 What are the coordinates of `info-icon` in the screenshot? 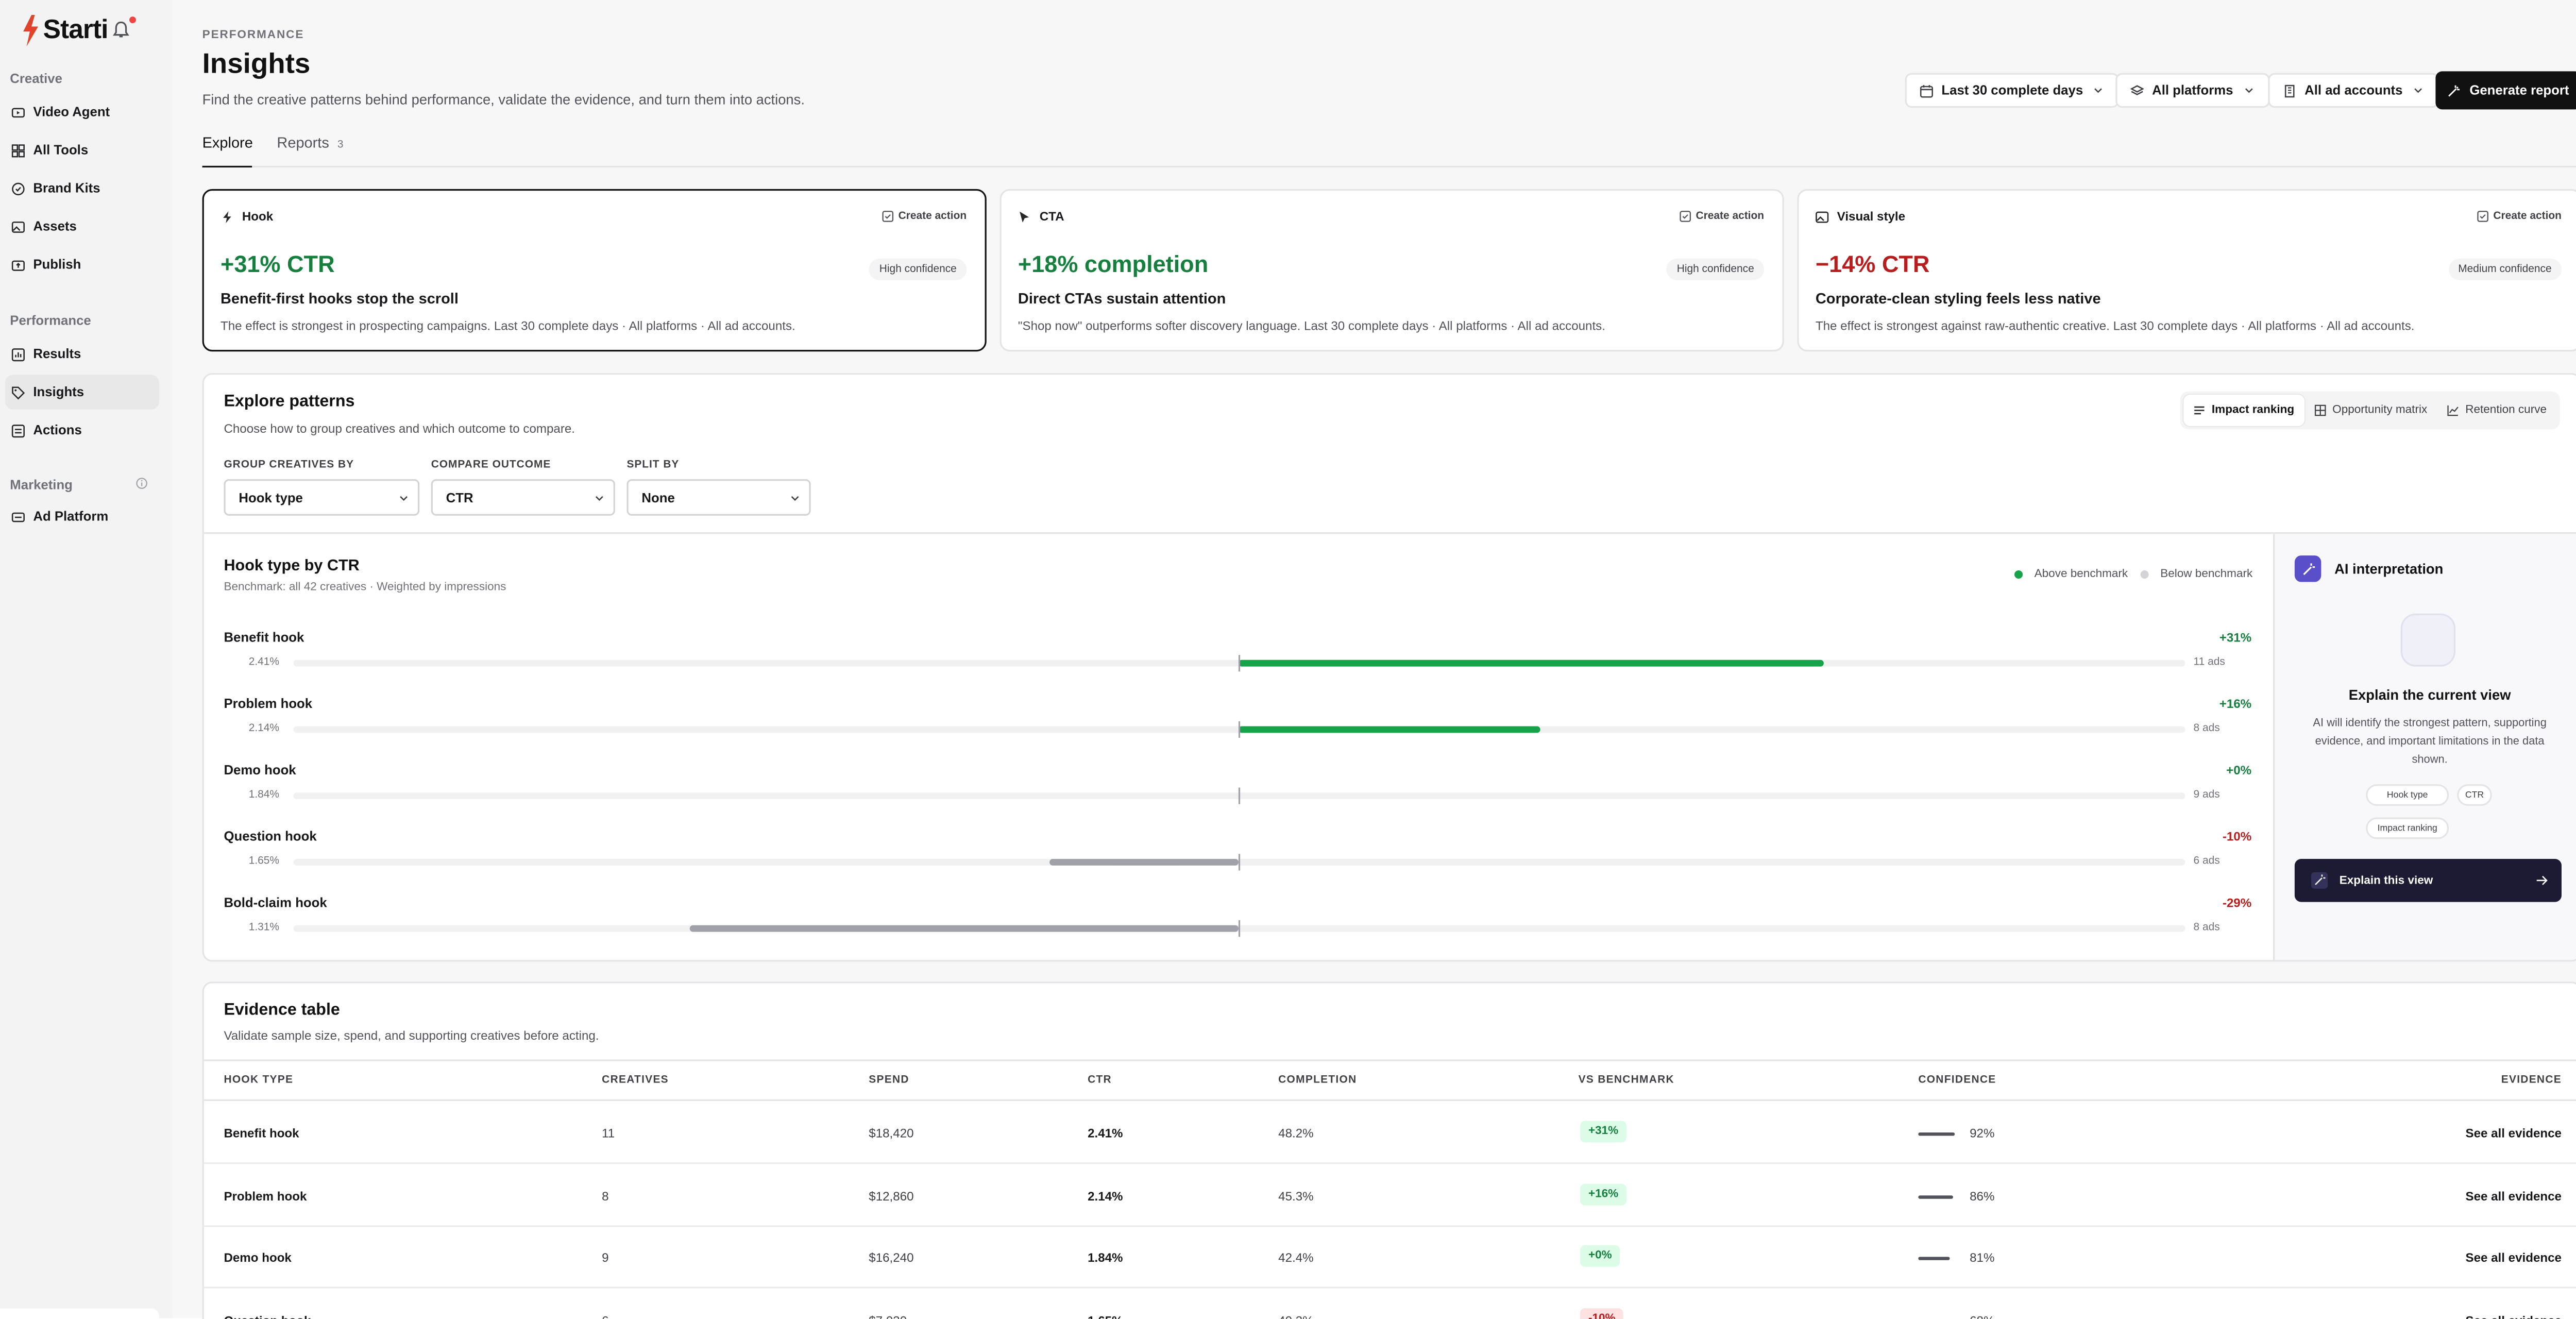 It's located at (142, 483).